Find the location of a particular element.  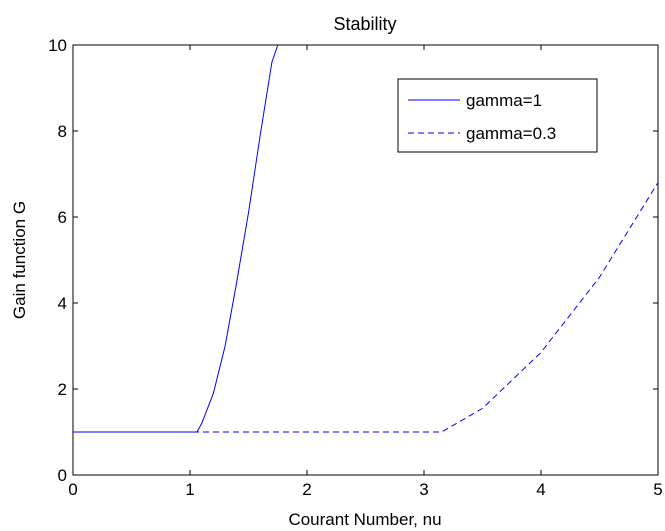

legend-box is located at coordinates (497, 115).